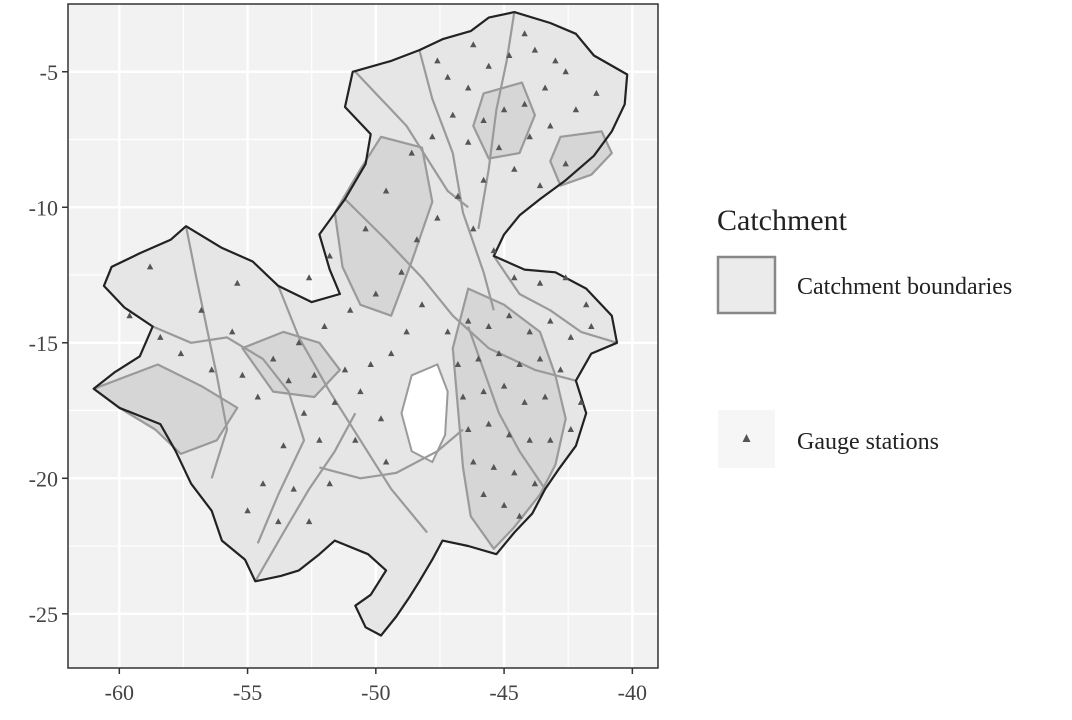 The width and height of the screenshot is (1072, 720). What do you see at coordinates (43, 614) in the screenshot?
I see `y-tick-label: -25` at bounding box center [43, 614].